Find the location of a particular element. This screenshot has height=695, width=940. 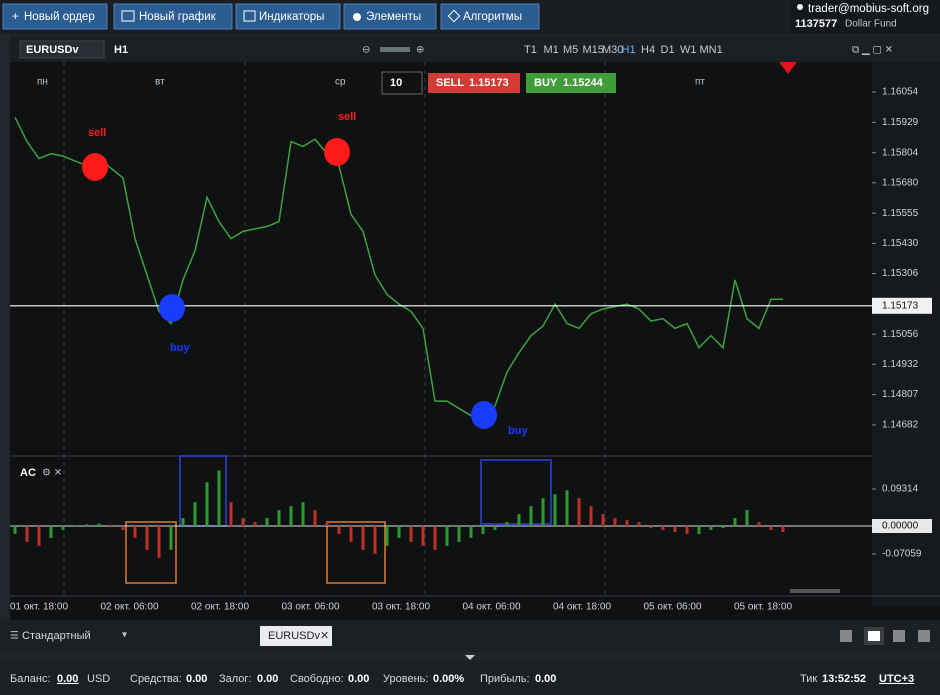

timeframe-option: M15 is located at coordinates (593, 50).